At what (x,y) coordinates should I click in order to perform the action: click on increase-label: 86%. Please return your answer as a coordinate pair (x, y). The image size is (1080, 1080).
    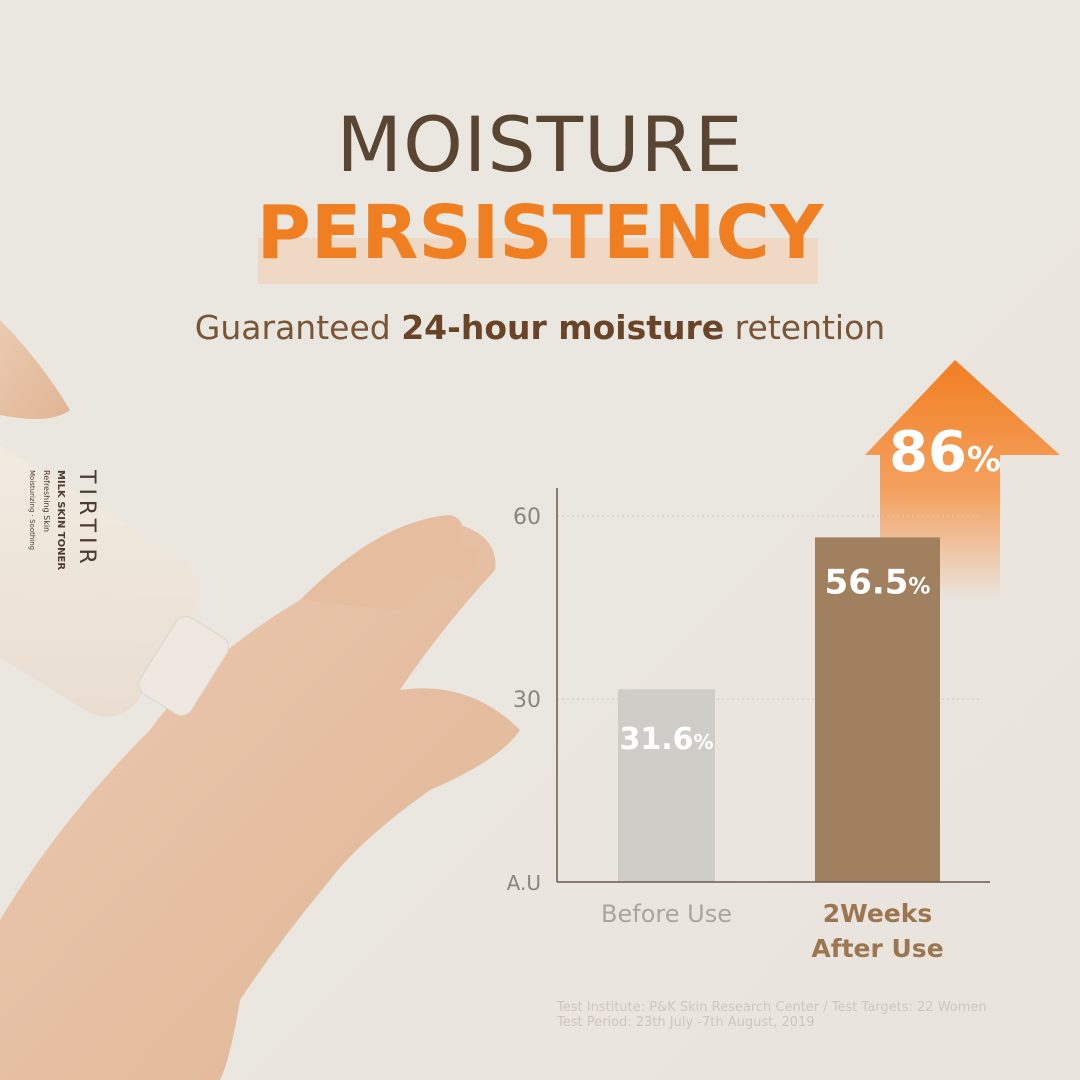
    Looking at the image, I should click on (944, 452).